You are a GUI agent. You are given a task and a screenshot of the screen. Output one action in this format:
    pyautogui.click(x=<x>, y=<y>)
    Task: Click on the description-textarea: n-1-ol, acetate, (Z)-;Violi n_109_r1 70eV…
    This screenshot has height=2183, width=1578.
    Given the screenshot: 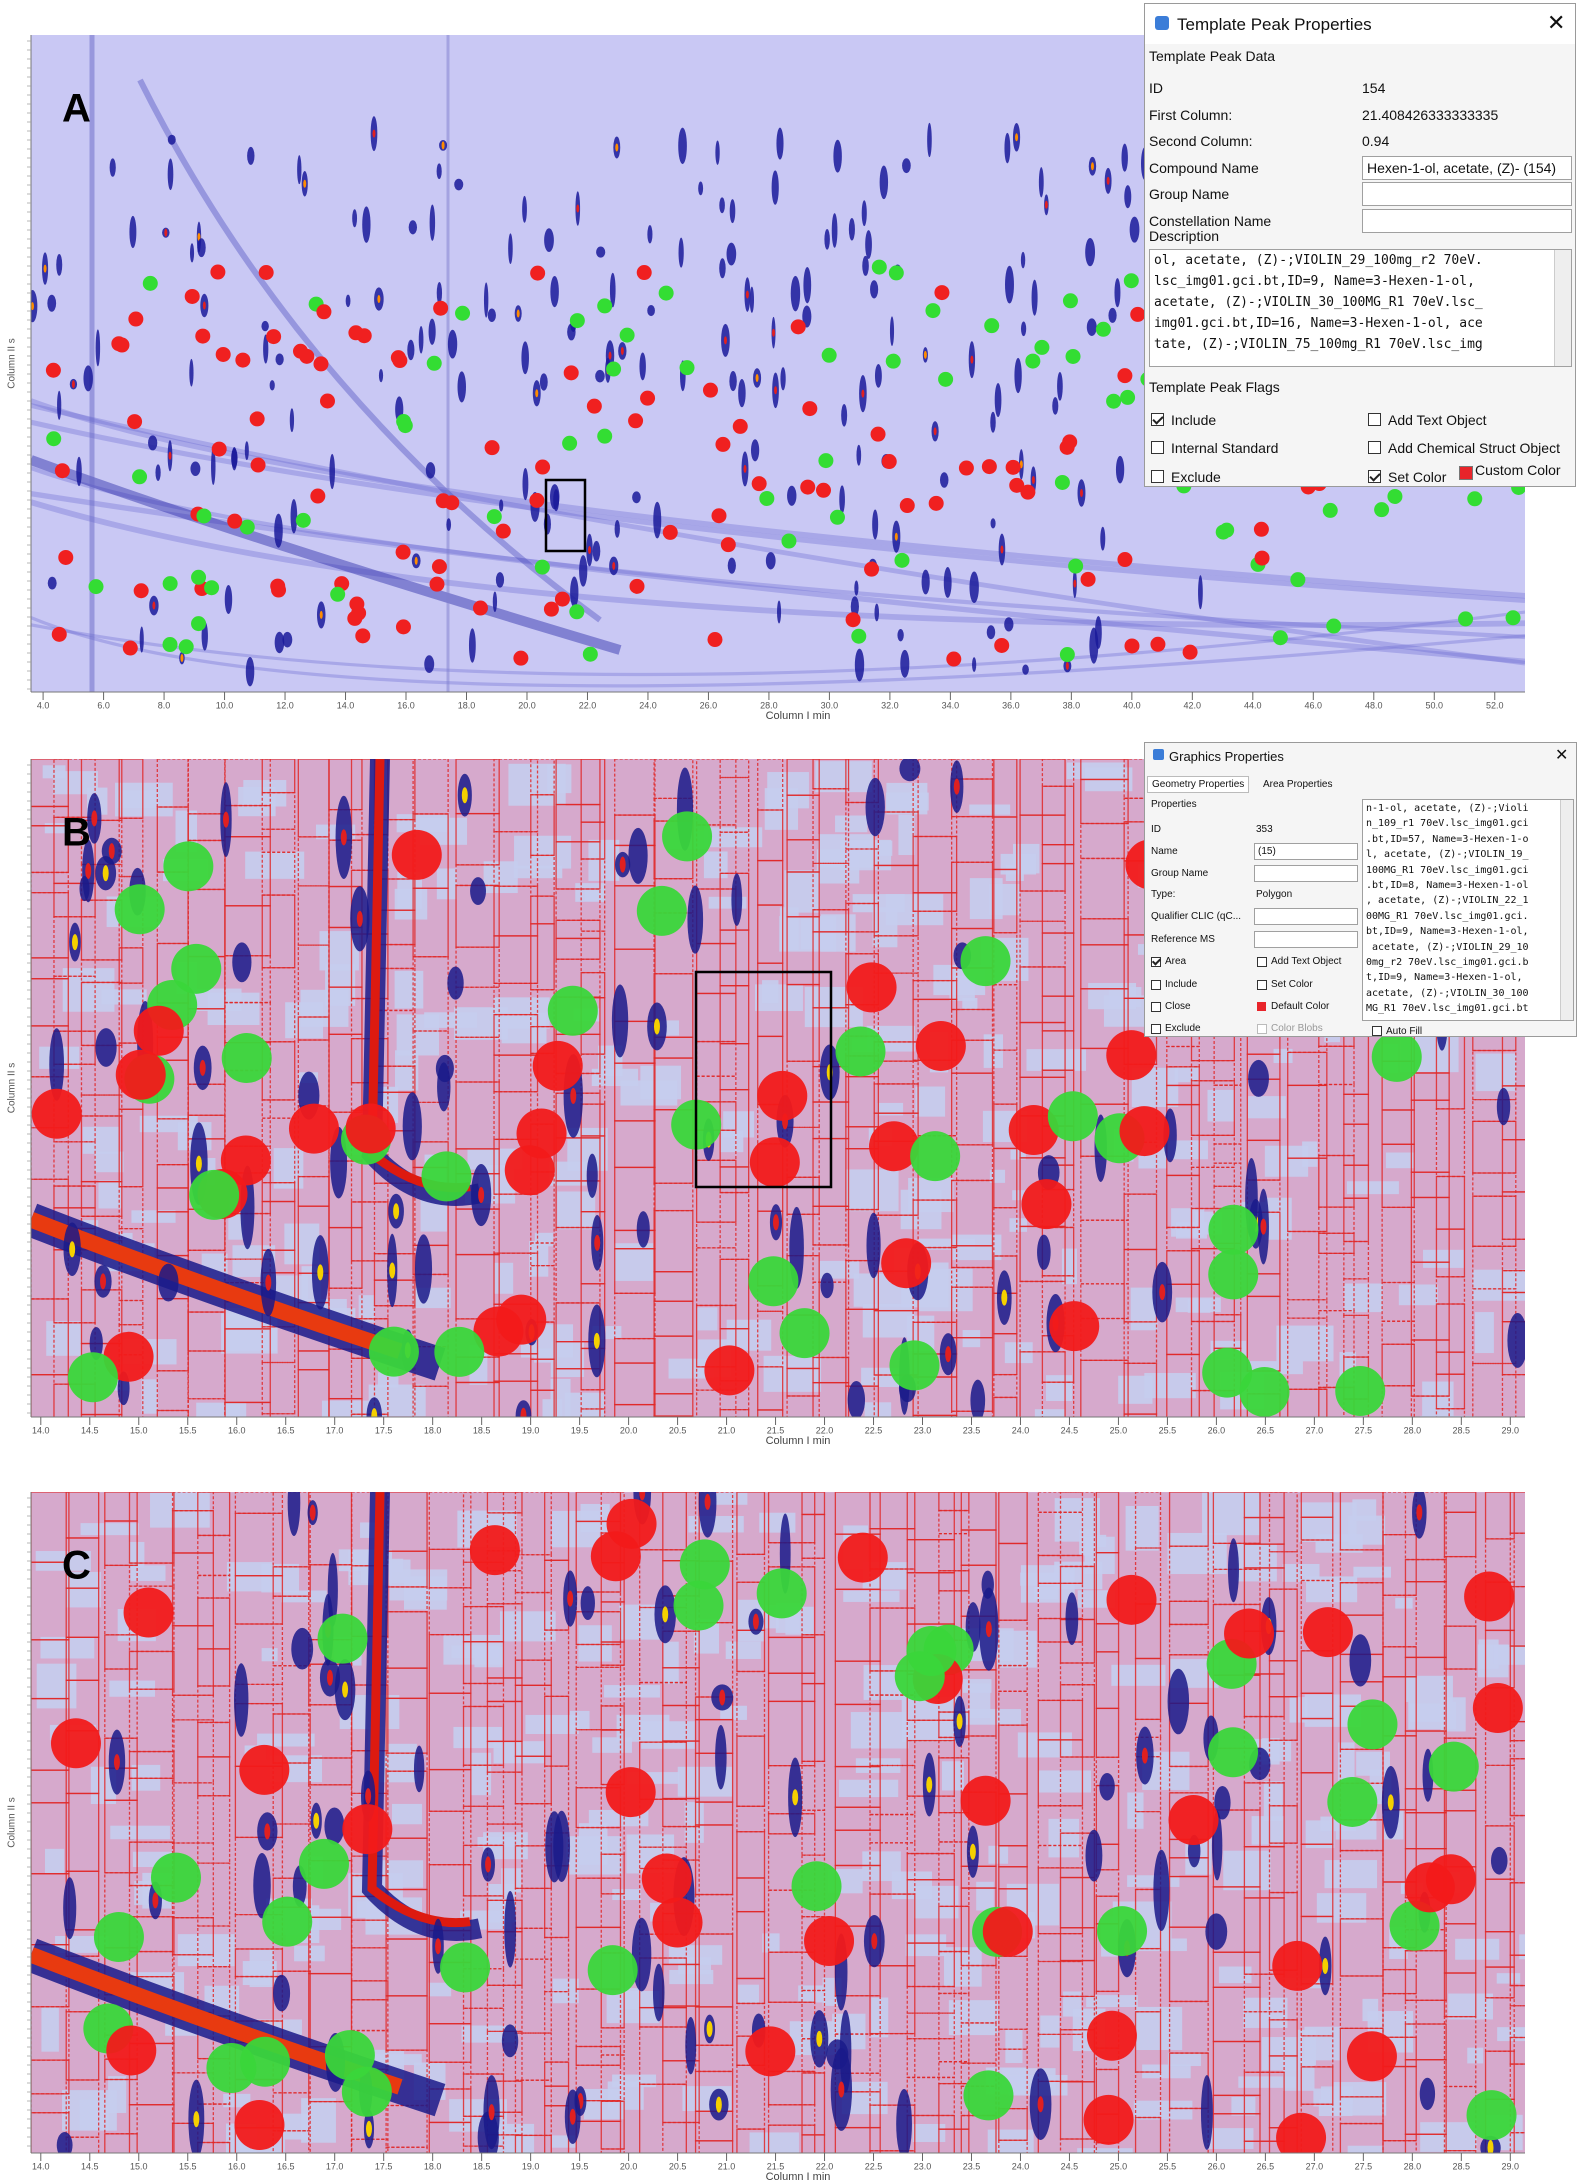 What is the action you would take?
    pyautogui.click(x=1468, y=910)
    